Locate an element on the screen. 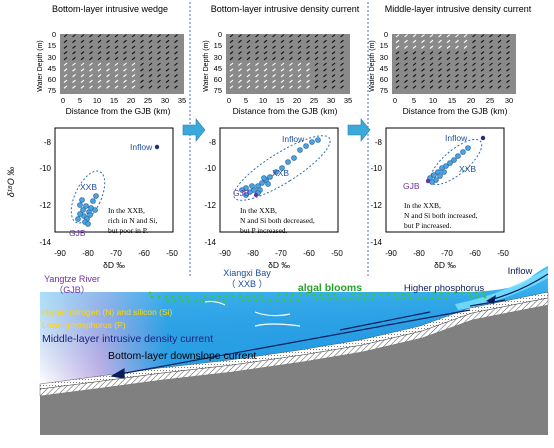 The height and width of the screenshot is (448, 554). tick-label: 10 is located at coordinates (97, 100).